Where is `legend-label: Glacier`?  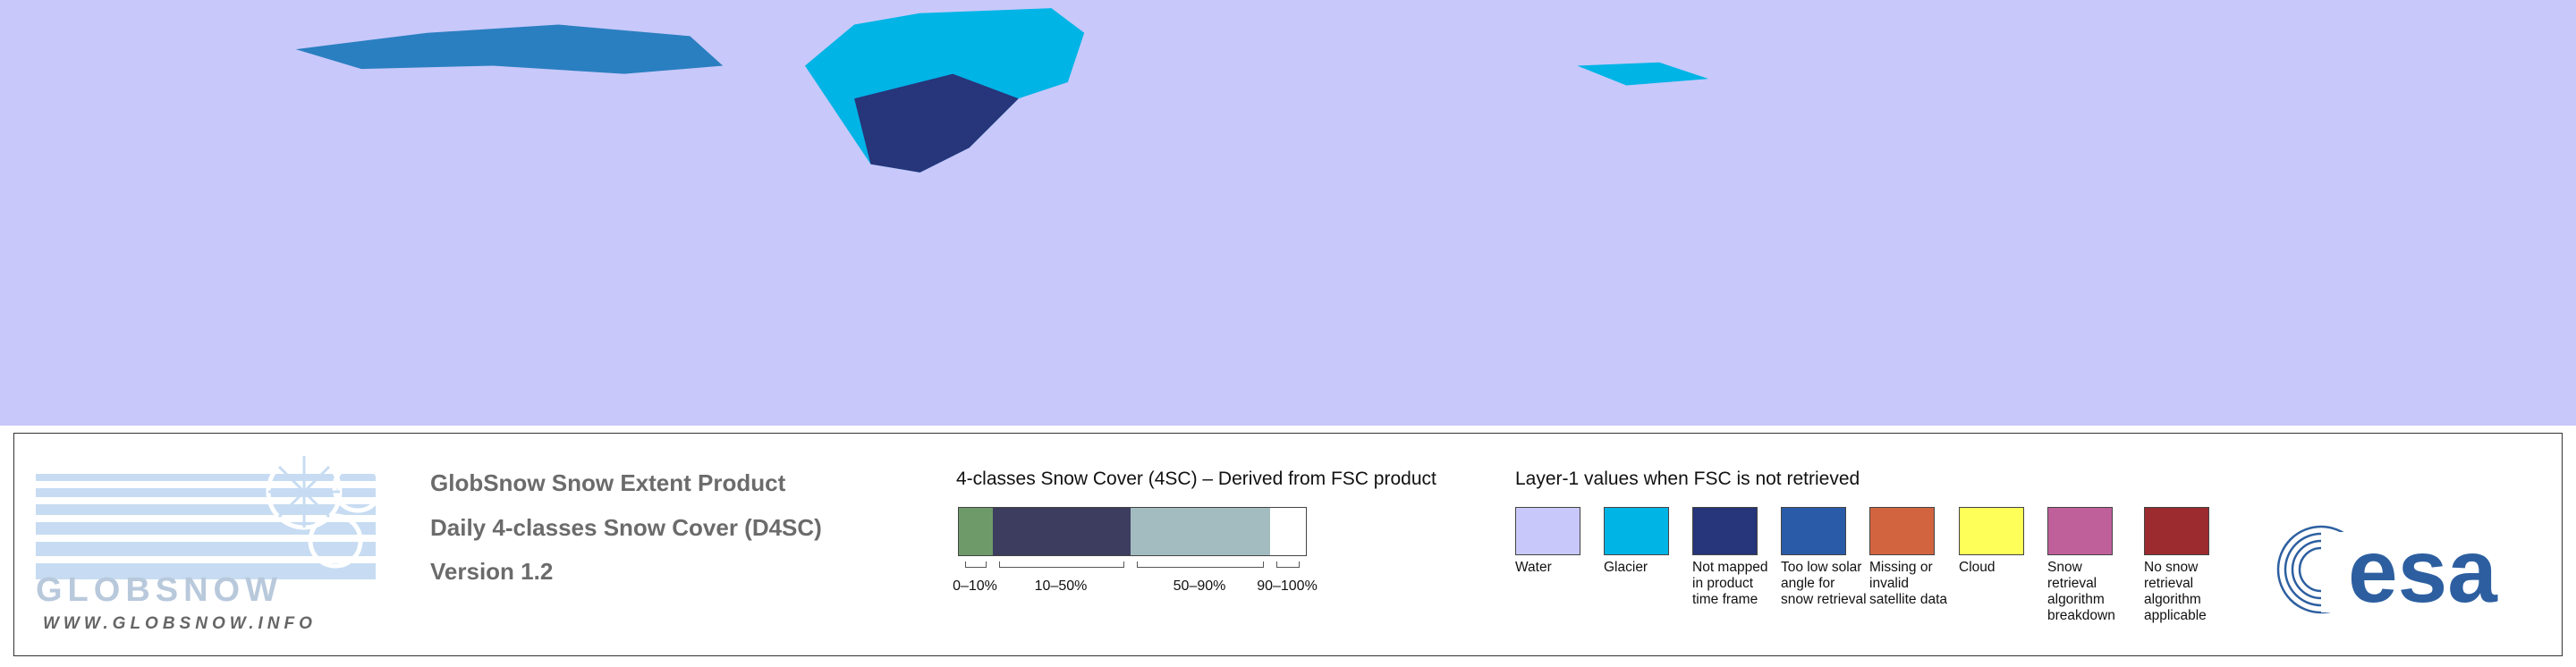 legend-label: Glacier is located at coordinates (1626, 567).